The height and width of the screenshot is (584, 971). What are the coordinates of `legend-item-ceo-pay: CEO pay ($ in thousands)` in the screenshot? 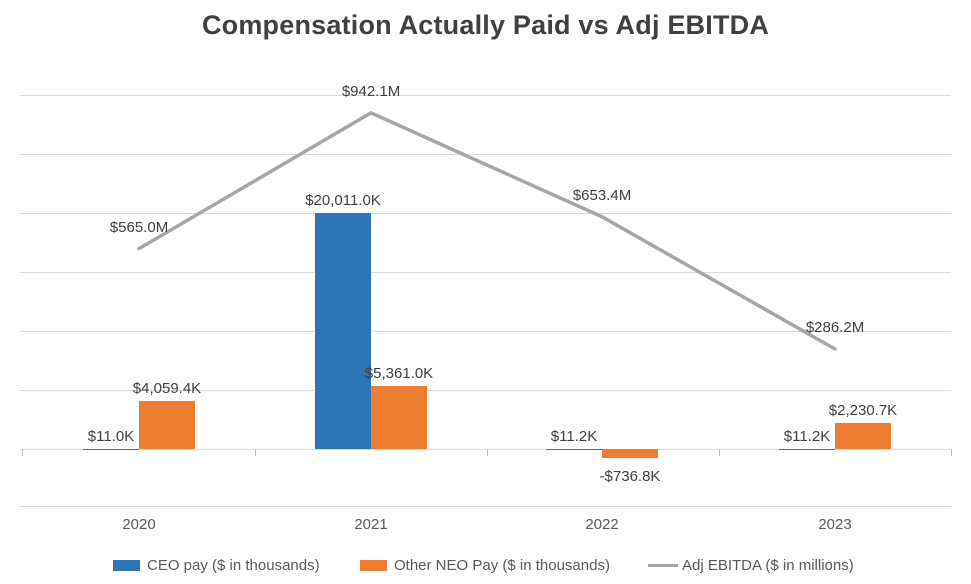 It's located at (216, 565).